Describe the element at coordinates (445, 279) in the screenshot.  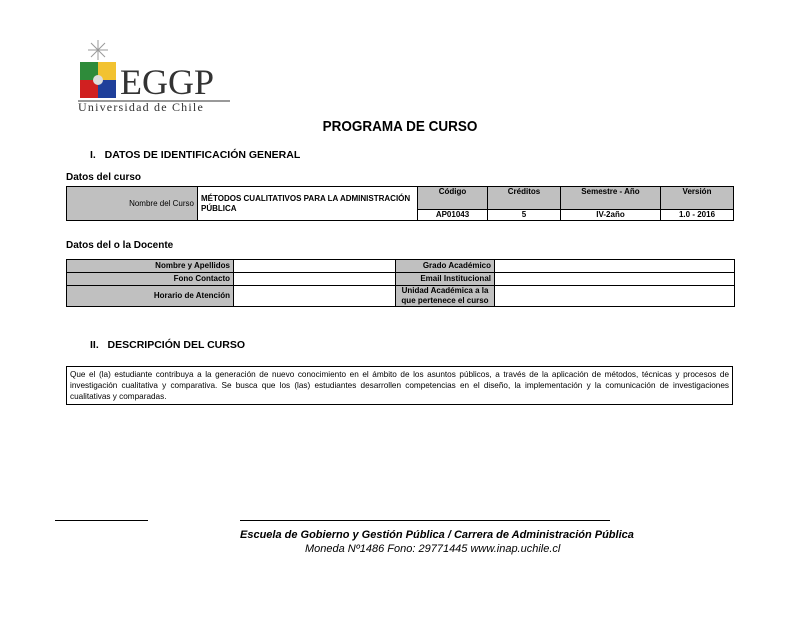
I see `email-label: Email Institucional` at that location.